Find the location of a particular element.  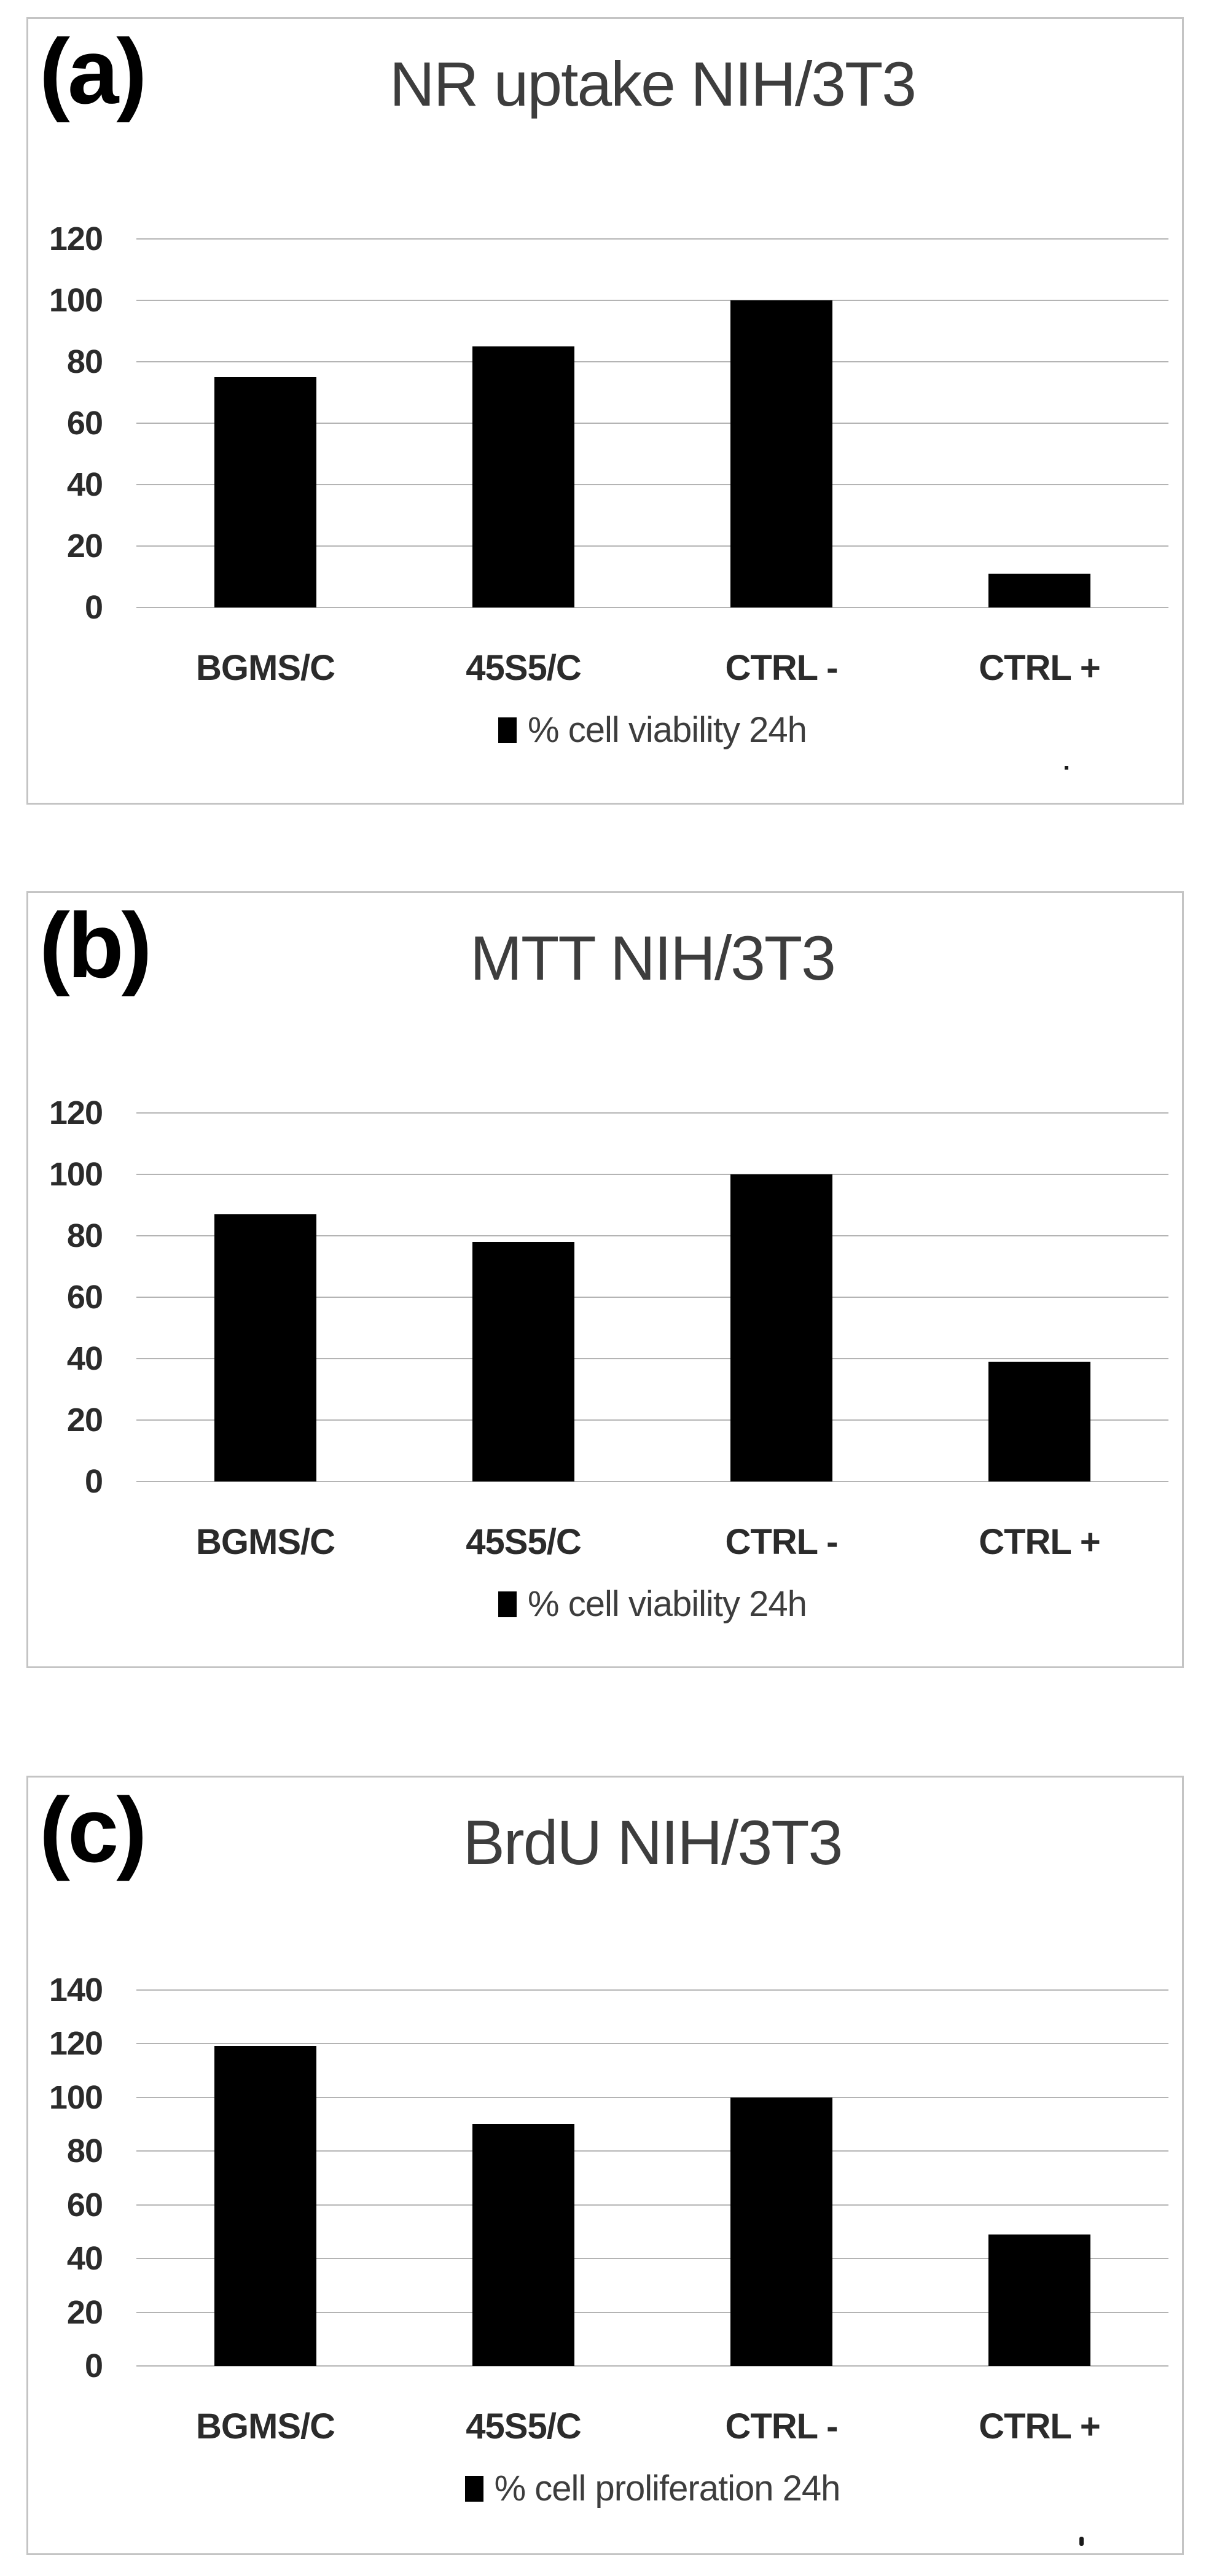

legend: % cell proliferation 24h is located at coordinates (652, 2488).